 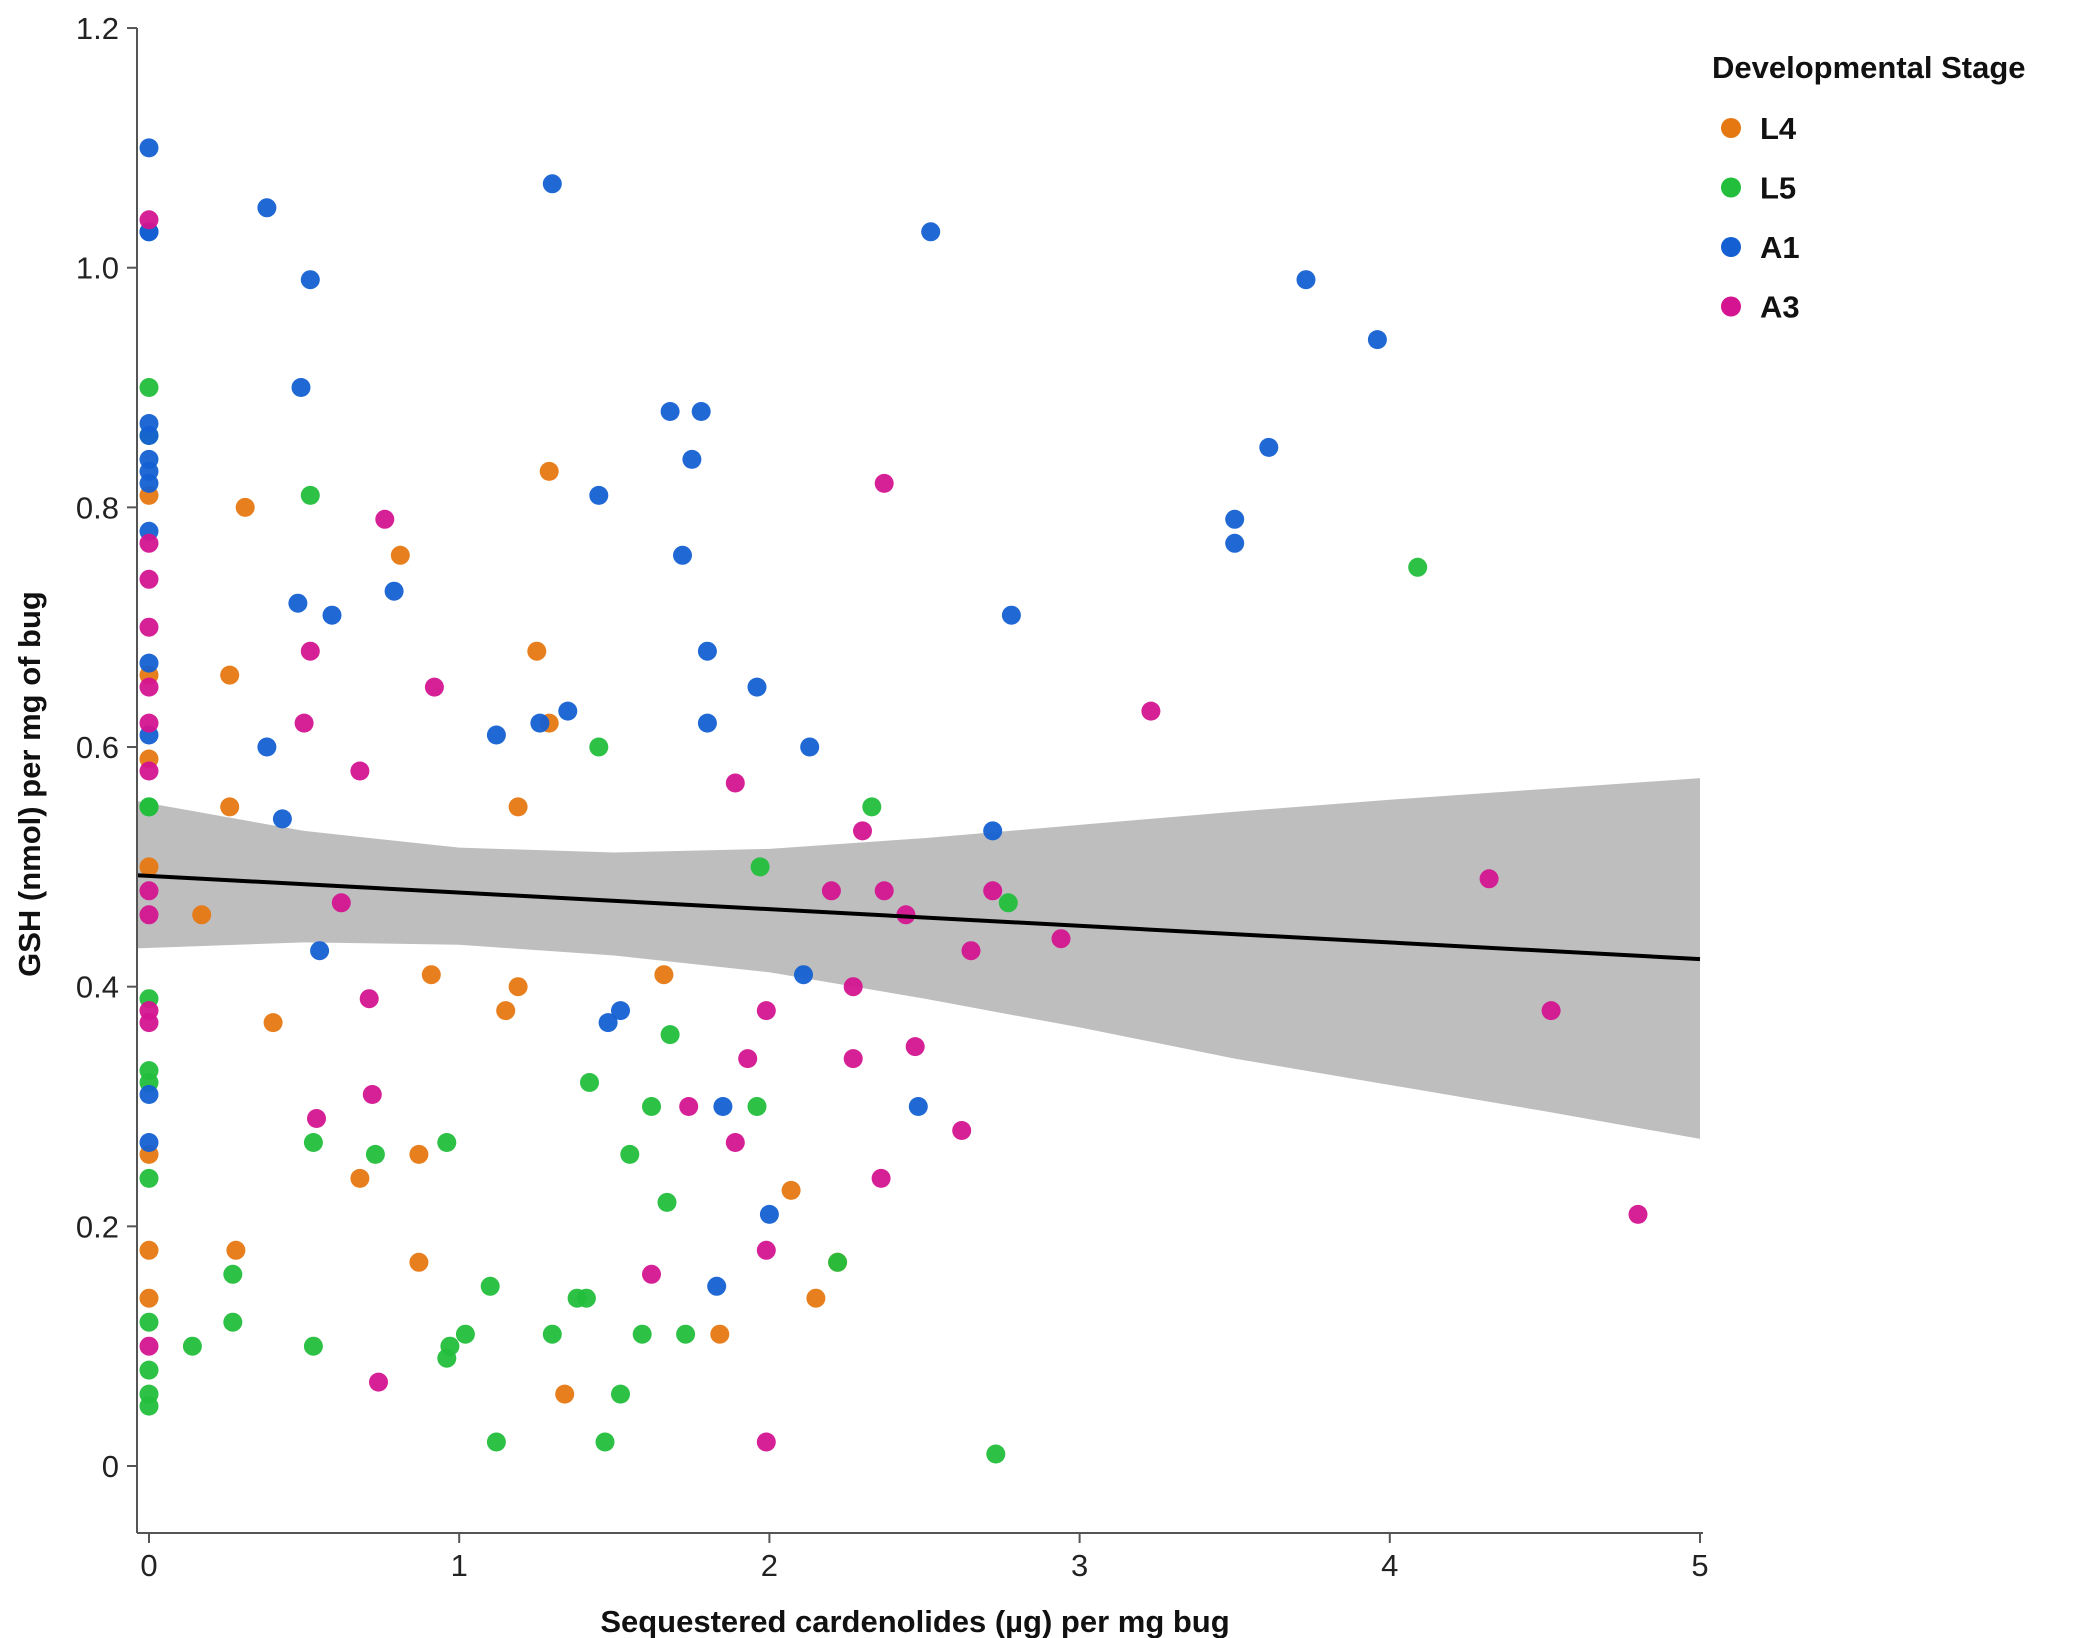 I want to click on legend-marker-a3, so click(x=1731, y=306).